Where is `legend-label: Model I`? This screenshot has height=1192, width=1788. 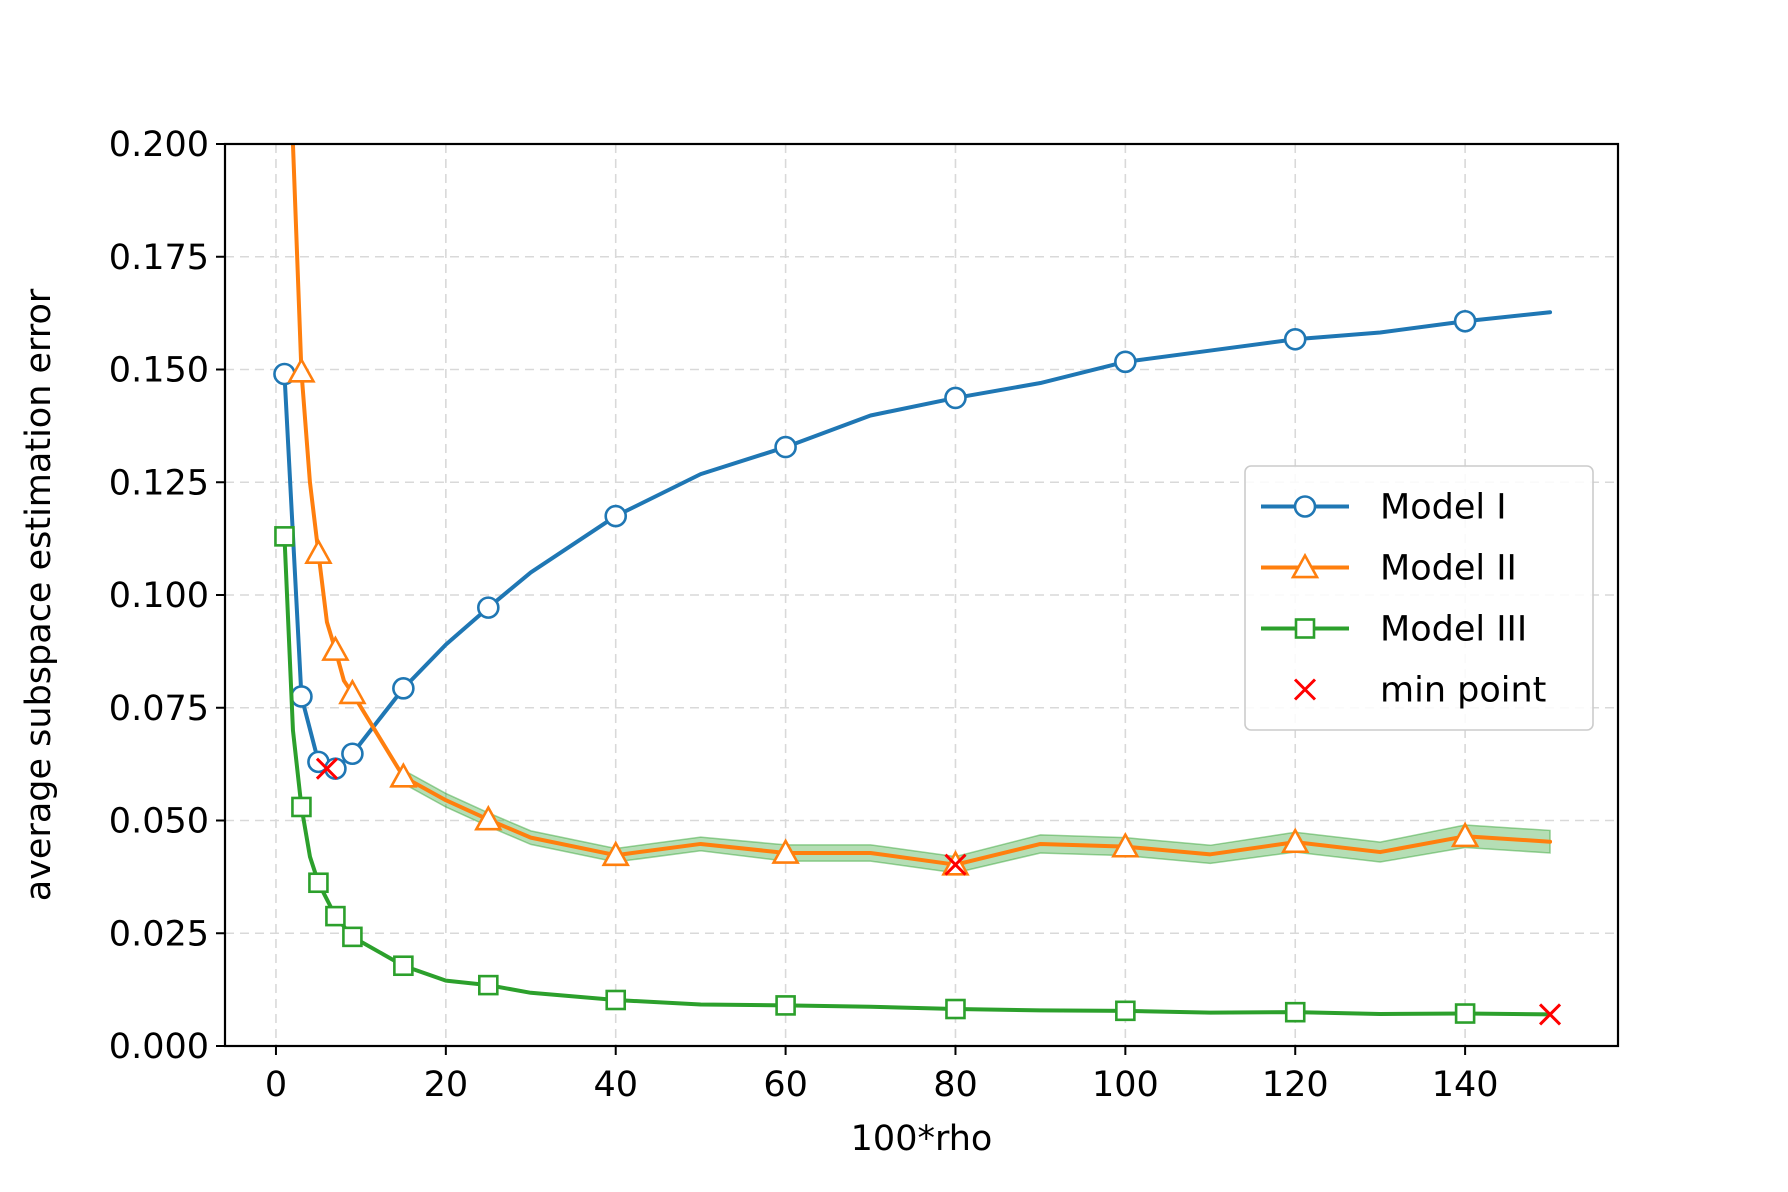
legend-label: Model I is located at coordinates (1443, 508).